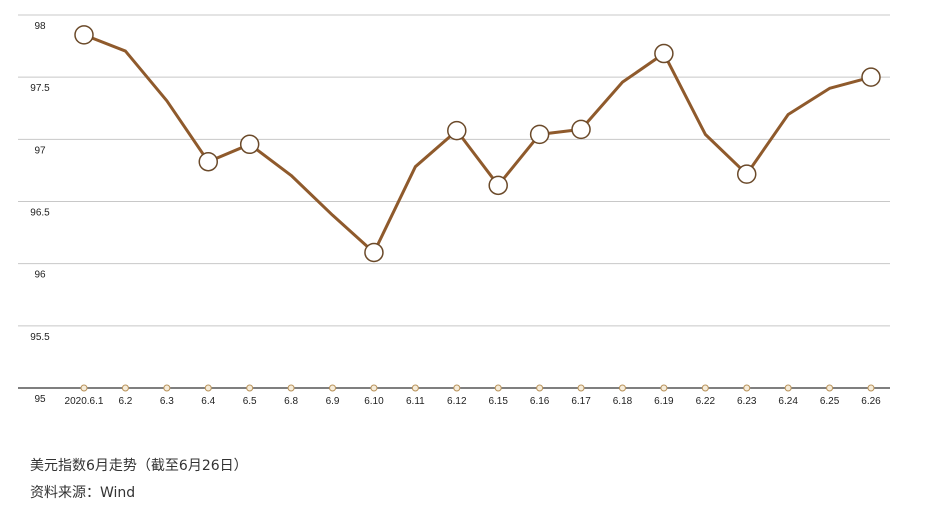 The width and height of the screenshot is (933, 526). Describe the element at coordinates (540, 401) in the screenshot. I see `x-tick-label: 6.16` at that location.